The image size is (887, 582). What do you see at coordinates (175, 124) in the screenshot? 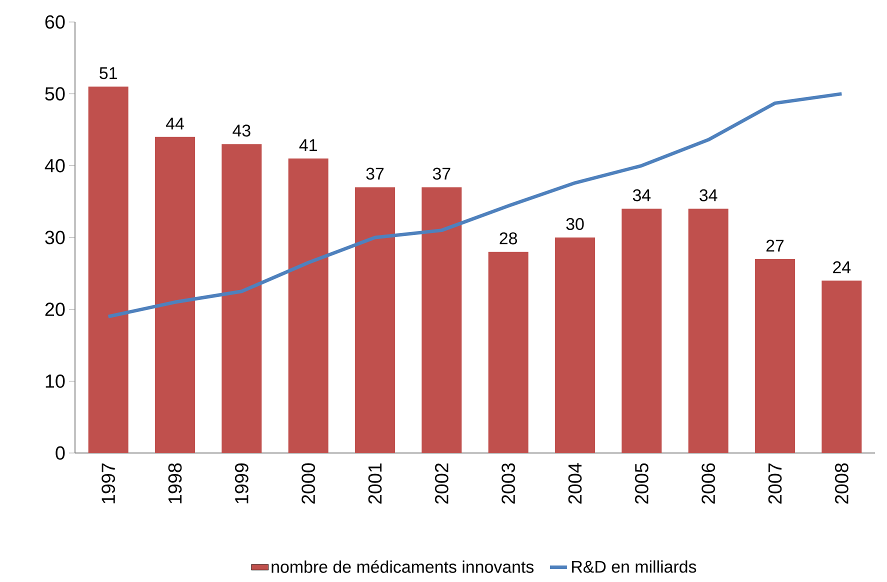
I see `data-label: 44` at bounding box center [175, 124].